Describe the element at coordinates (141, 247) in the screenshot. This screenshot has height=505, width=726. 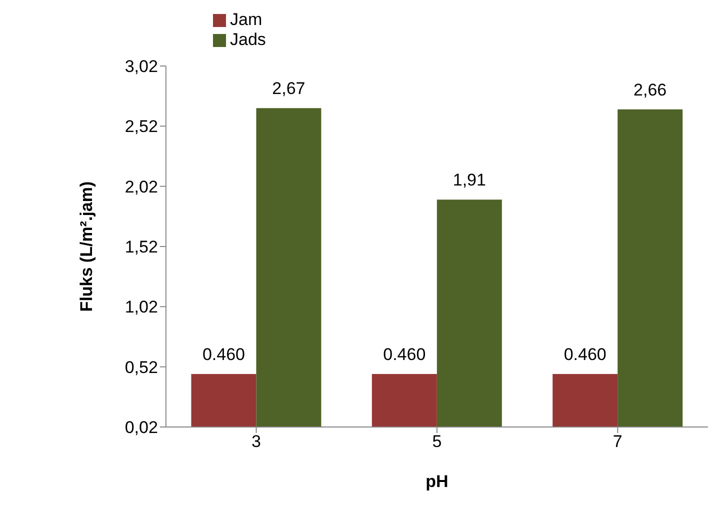
I see `y-tick-label: 1,52` at that location.